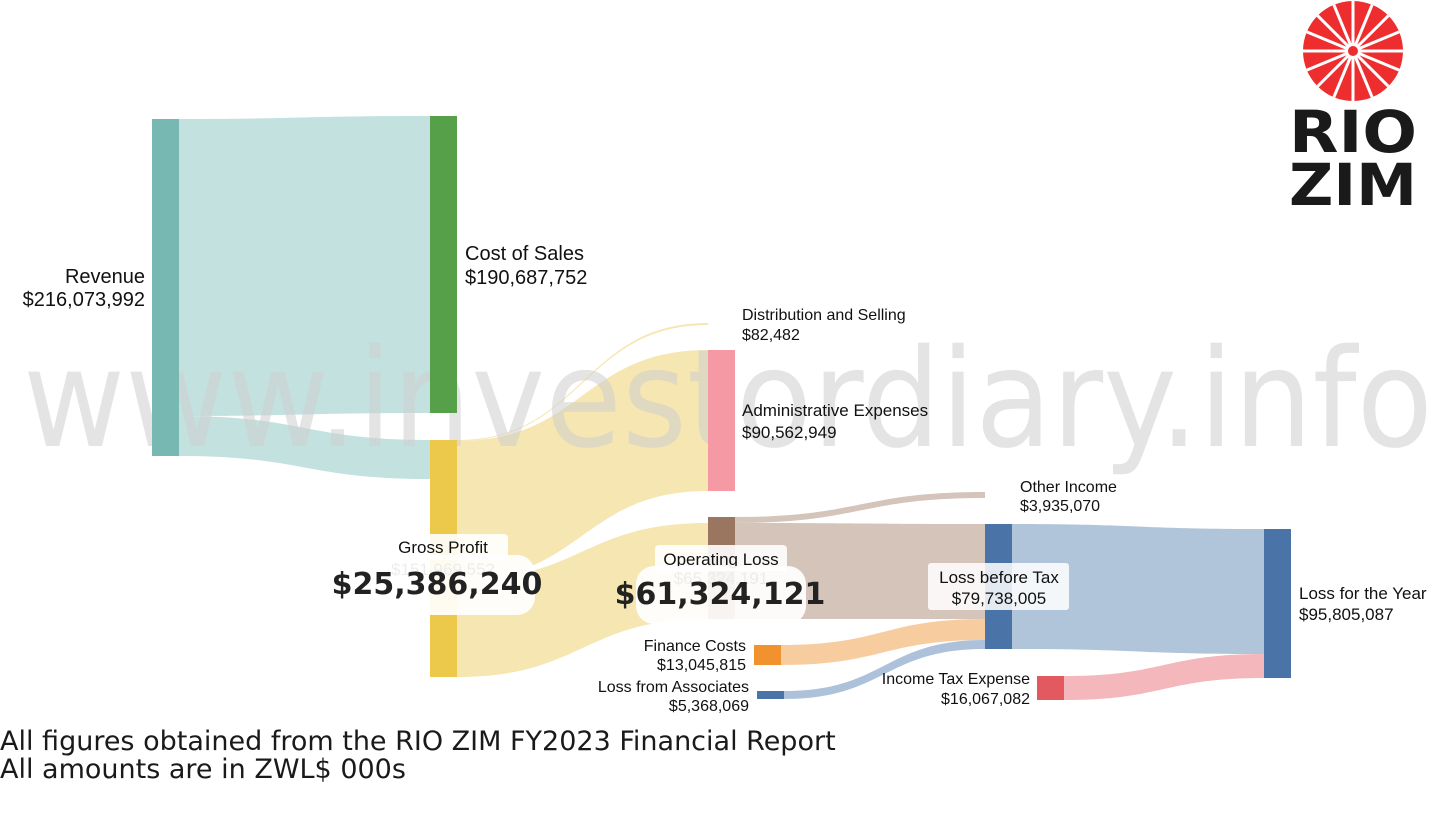 Image resolution: width=1456 pixels, height=819 pixels. I want to click on logo-text-line2: ZIM, so click(1353, 183).